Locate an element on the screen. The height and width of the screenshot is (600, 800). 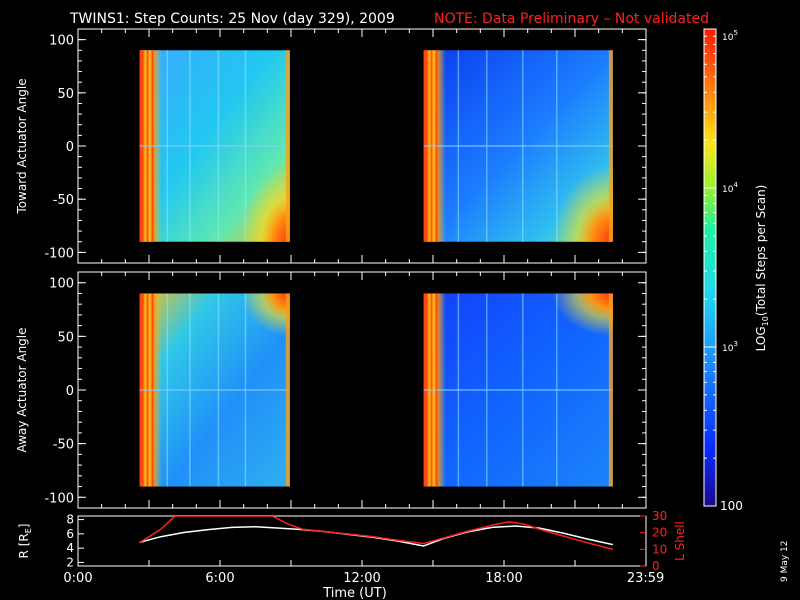
lshell-tick-label: 10 is located at coordinates (659, 549).